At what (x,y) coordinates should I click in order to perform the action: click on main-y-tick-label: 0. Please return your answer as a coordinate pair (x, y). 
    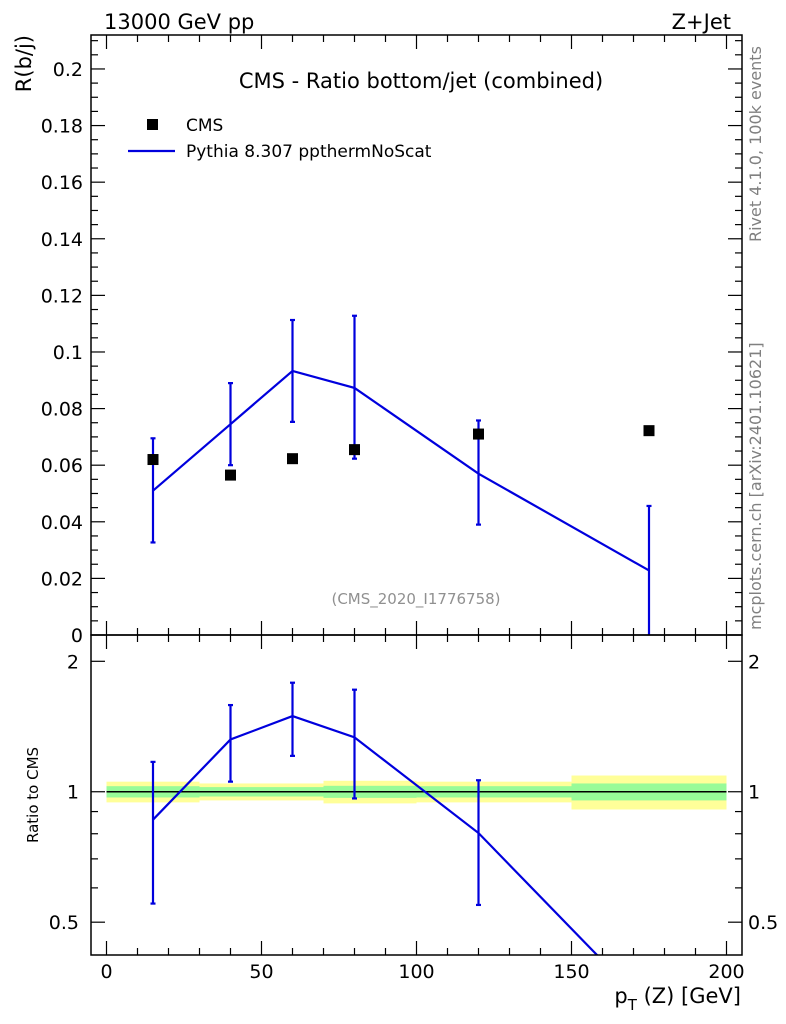
    Looking at the image, I should click on (77, 636).